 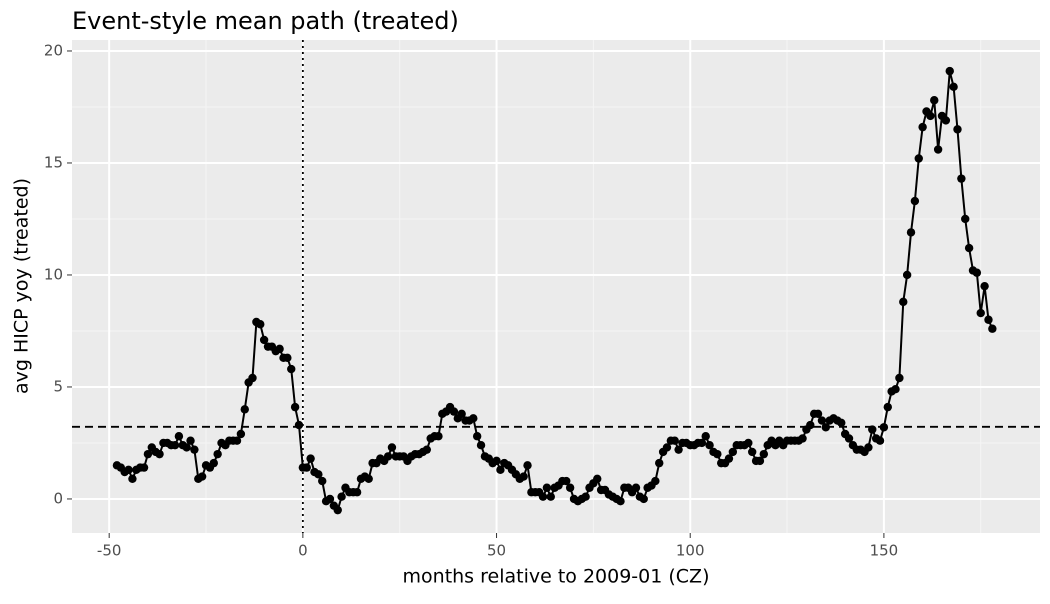 What do you see at coordinates (690, 551) in the screenshot?
I see `x-tick-label: 100` at bounding box center [690, 551].